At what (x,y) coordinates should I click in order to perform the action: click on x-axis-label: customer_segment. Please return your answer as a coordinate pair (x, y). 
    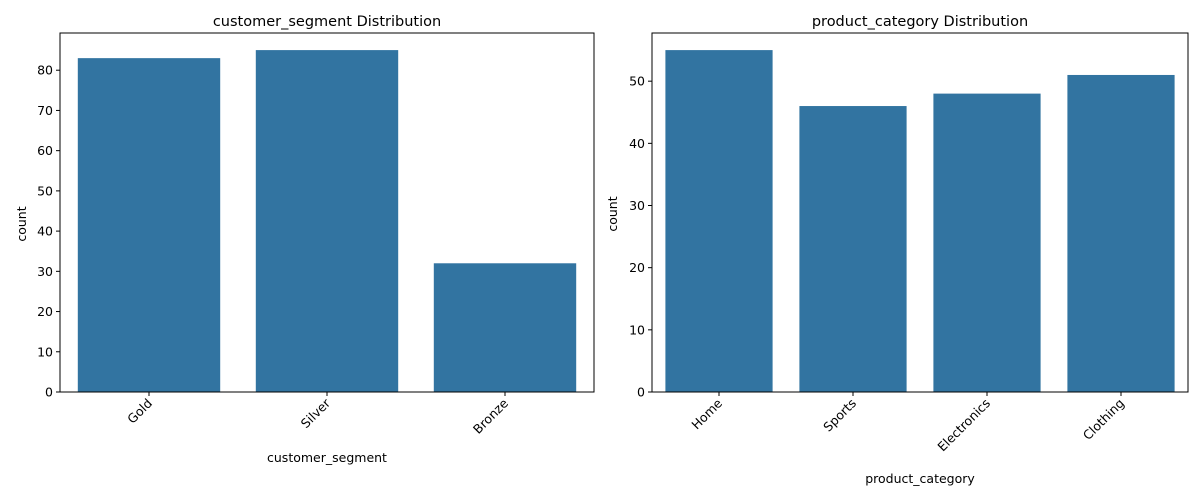
    Looking at the image, I should click on (327, 457).